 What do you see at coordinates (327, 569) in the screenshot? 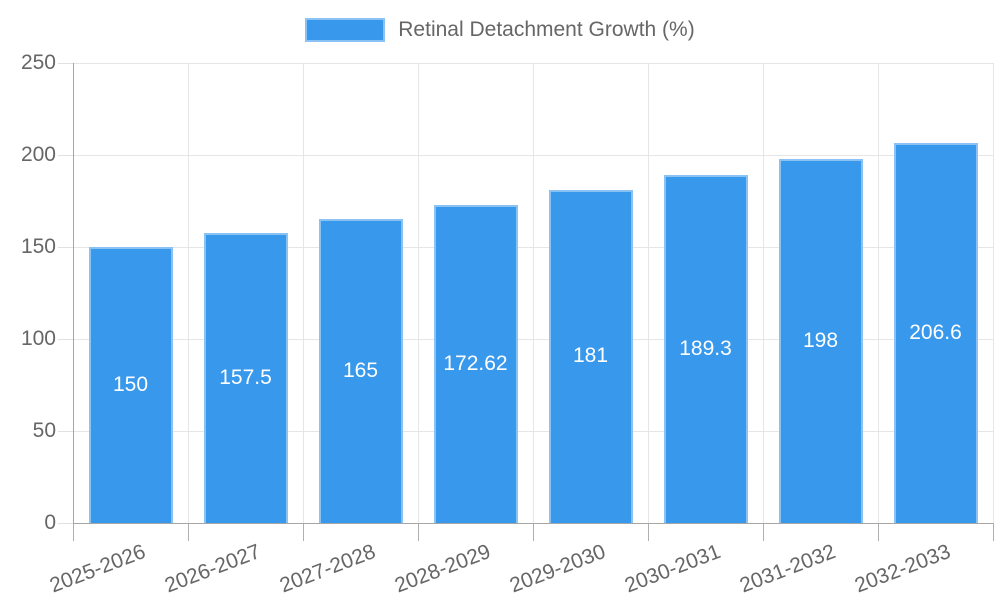
I see `x-tick-label: 2027-2028` at bounding box center [327, 569].